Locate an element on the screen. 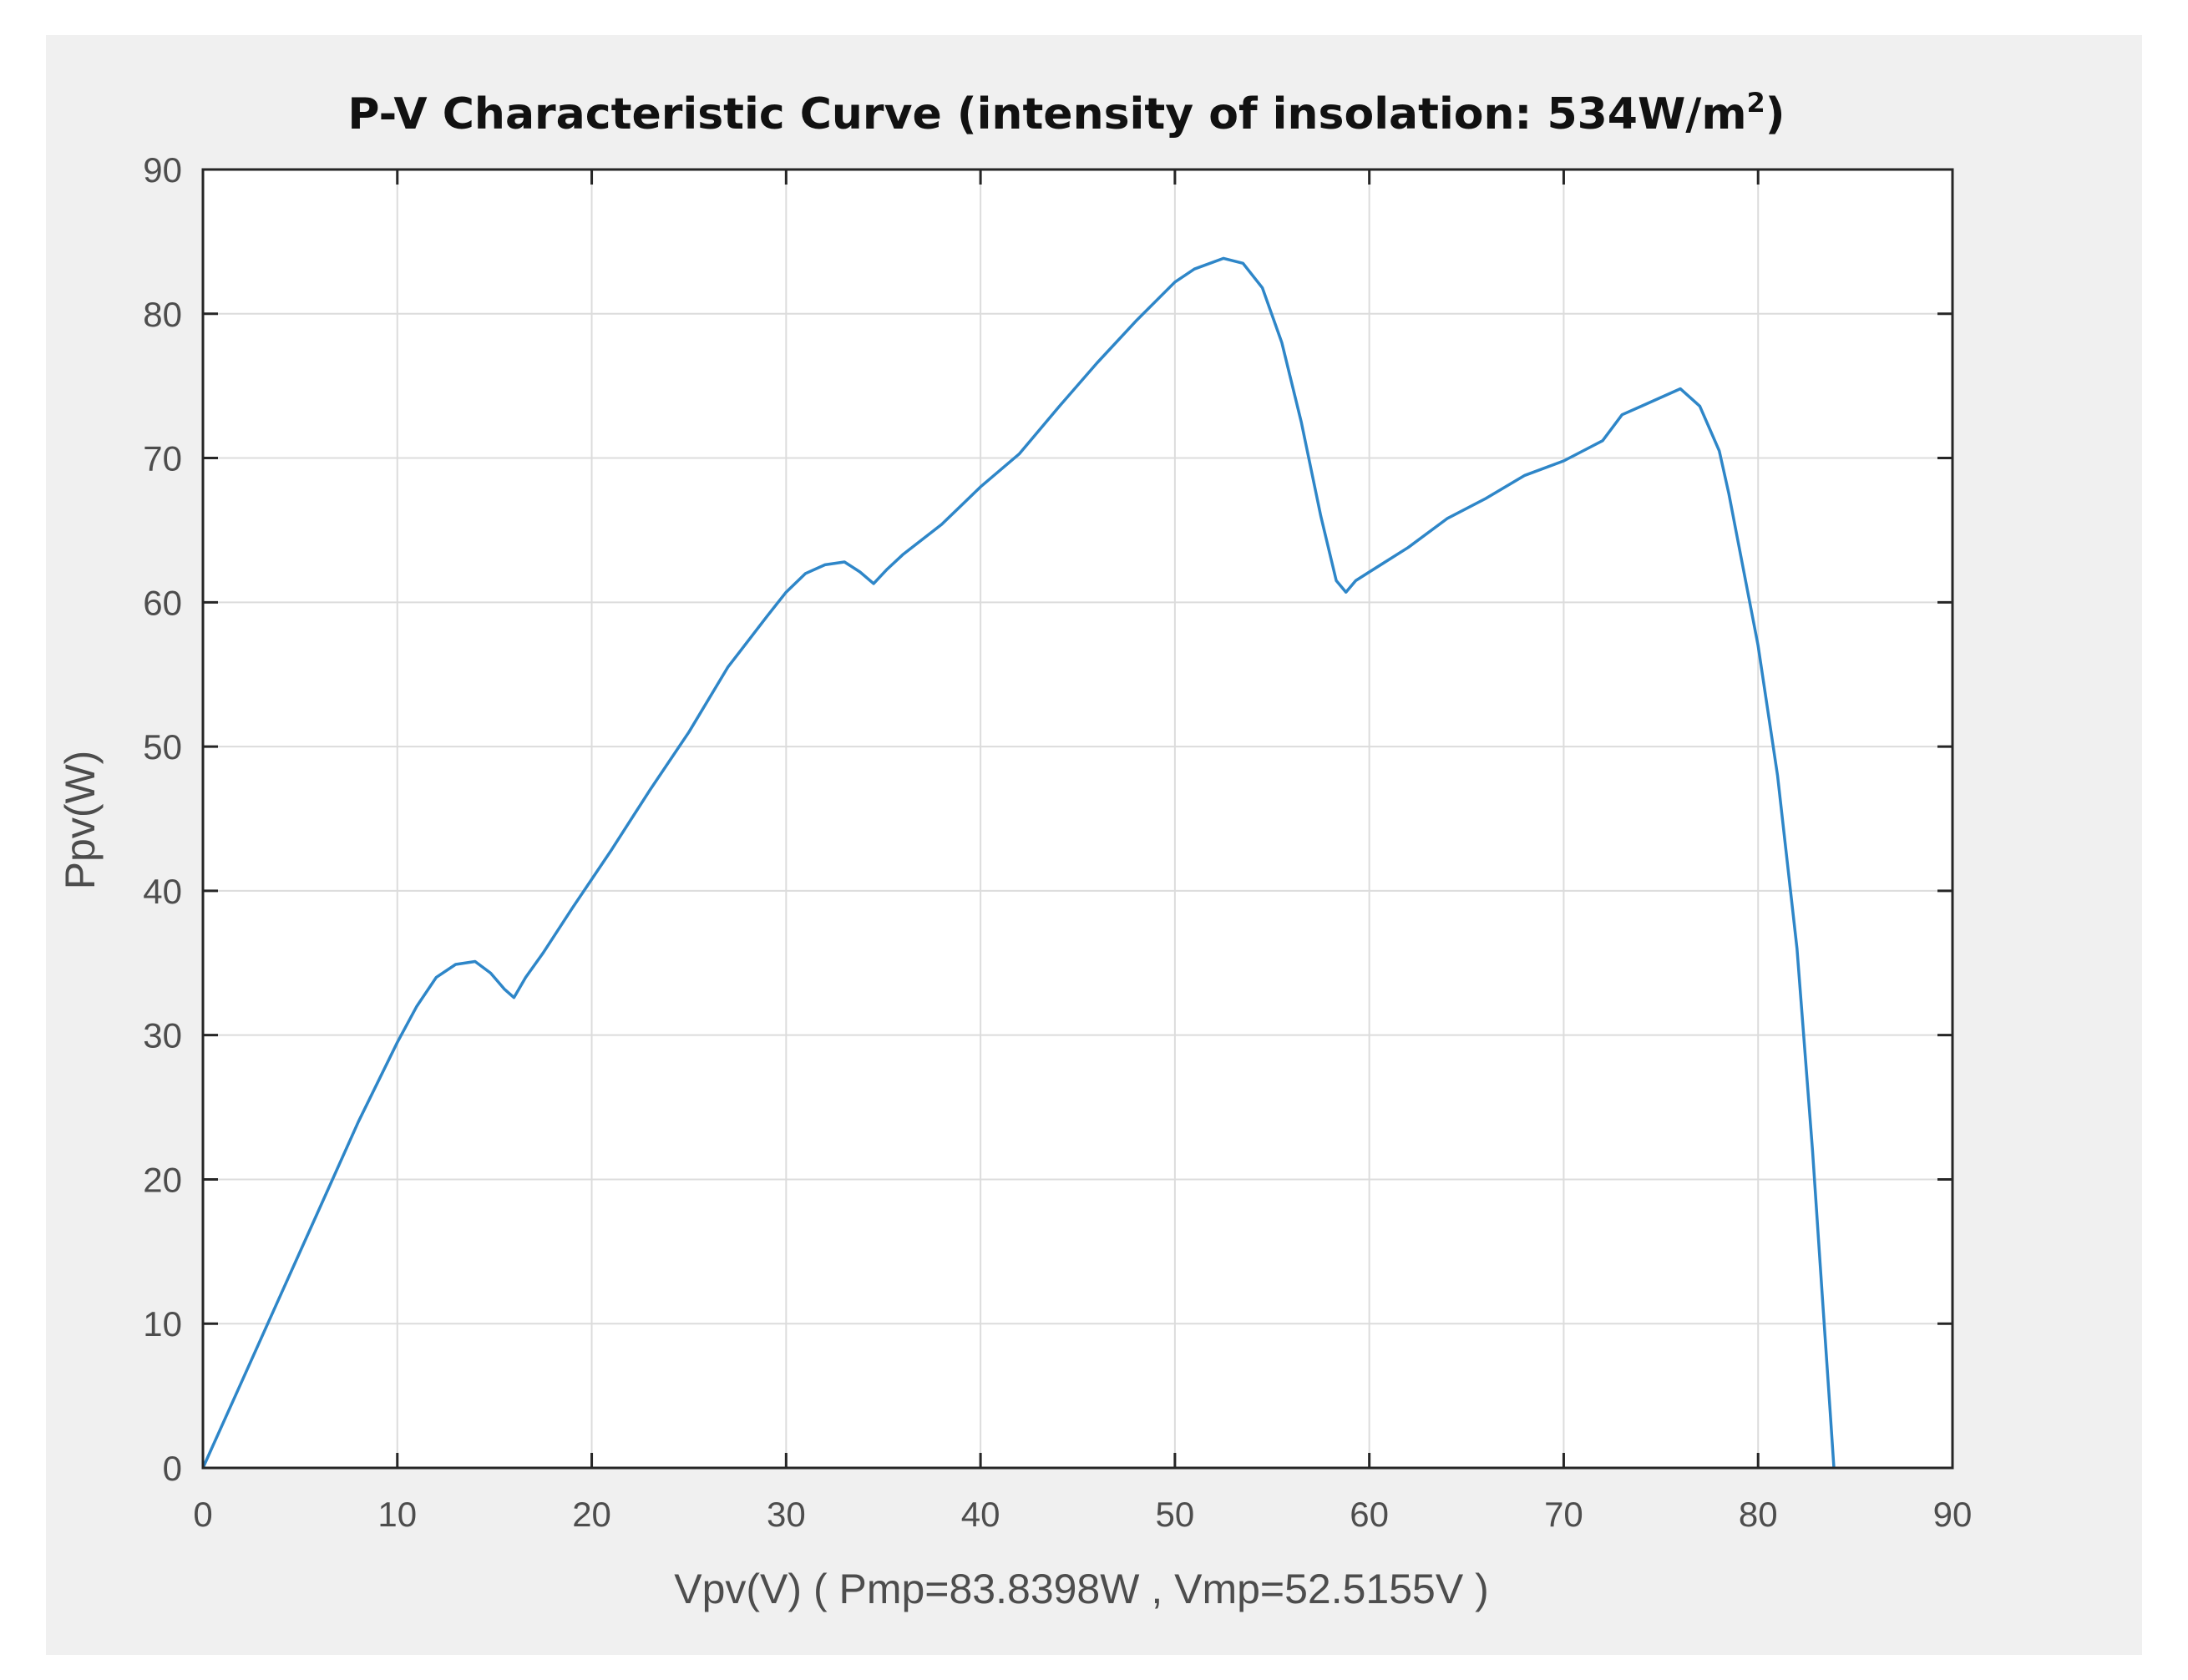 This screenshot has width=2188, height=1680. x-tick-label: 70 is located at coordinates (1563, 1514).